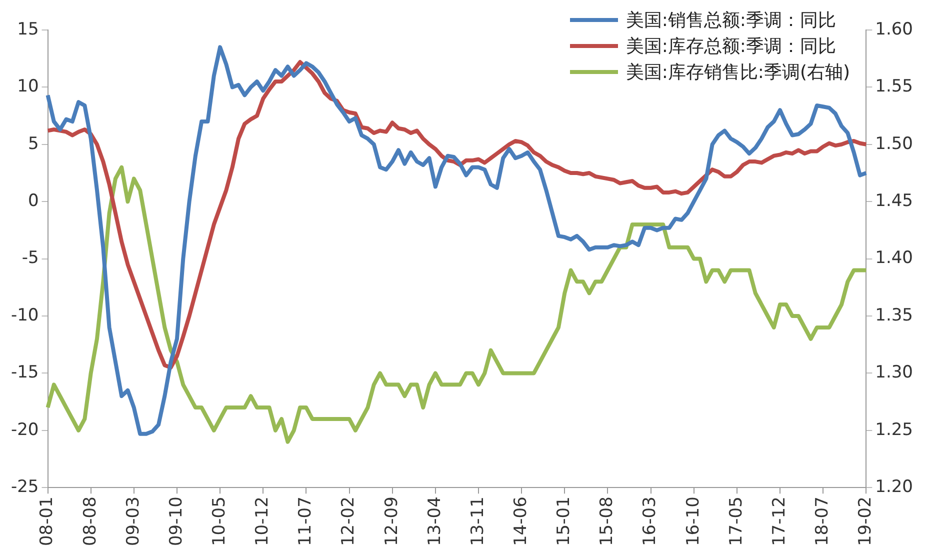 The width and height of the screenshot is (928, 557). I want to click on y-tick-label: -15, so click(24, 372).